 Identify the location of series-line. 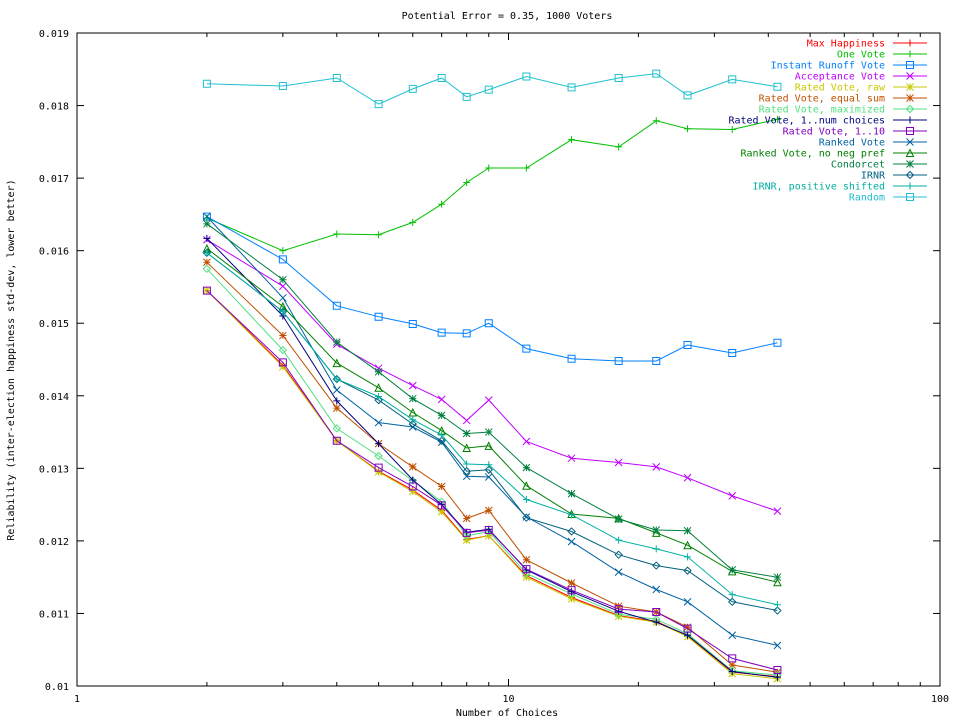
(492, 89).